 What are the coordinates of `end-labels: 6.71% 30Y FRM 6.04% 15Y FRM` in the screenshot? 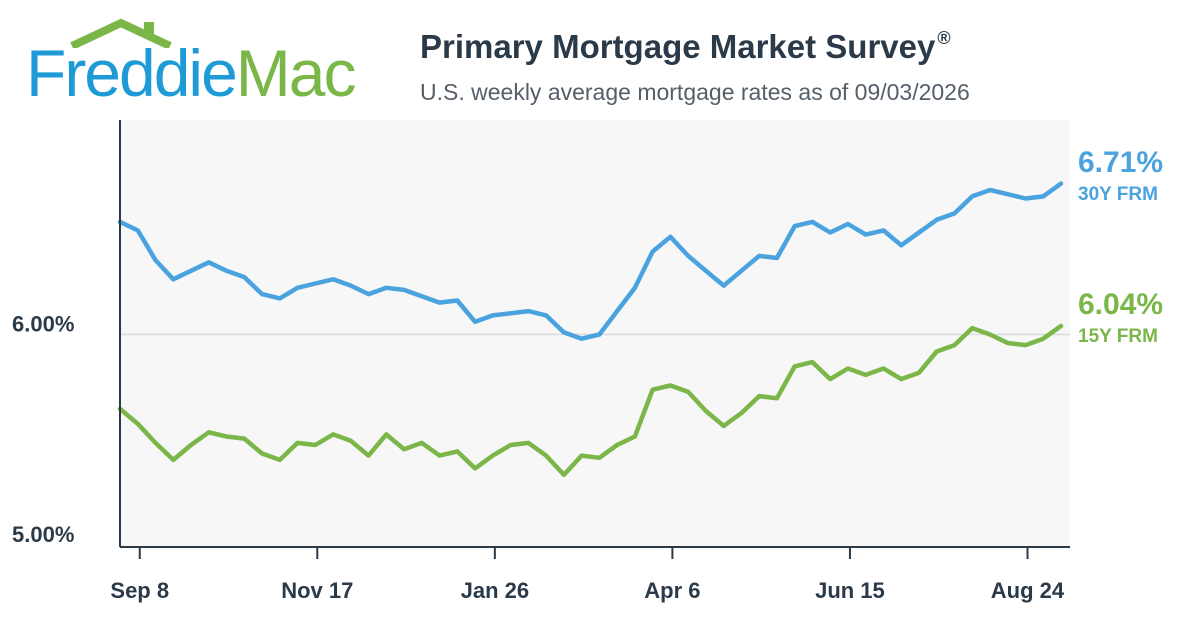 It's located at (1120, 246).